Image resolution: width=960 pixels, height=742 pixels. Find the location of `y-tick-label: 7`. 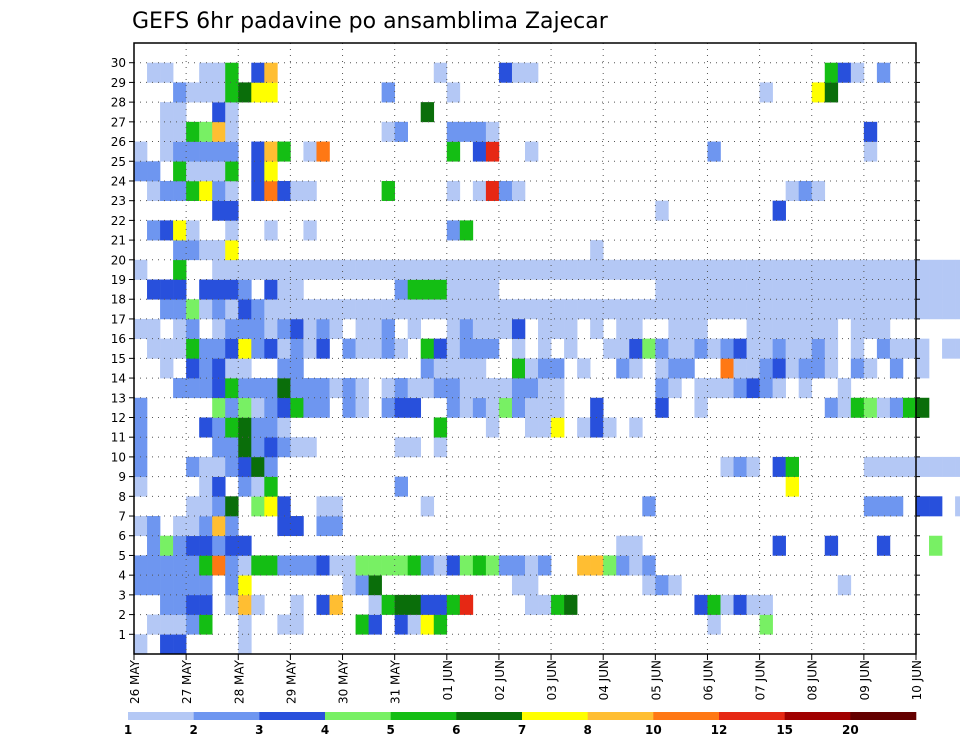

y-tick-label: 7 is located at coordinates (122, 517).